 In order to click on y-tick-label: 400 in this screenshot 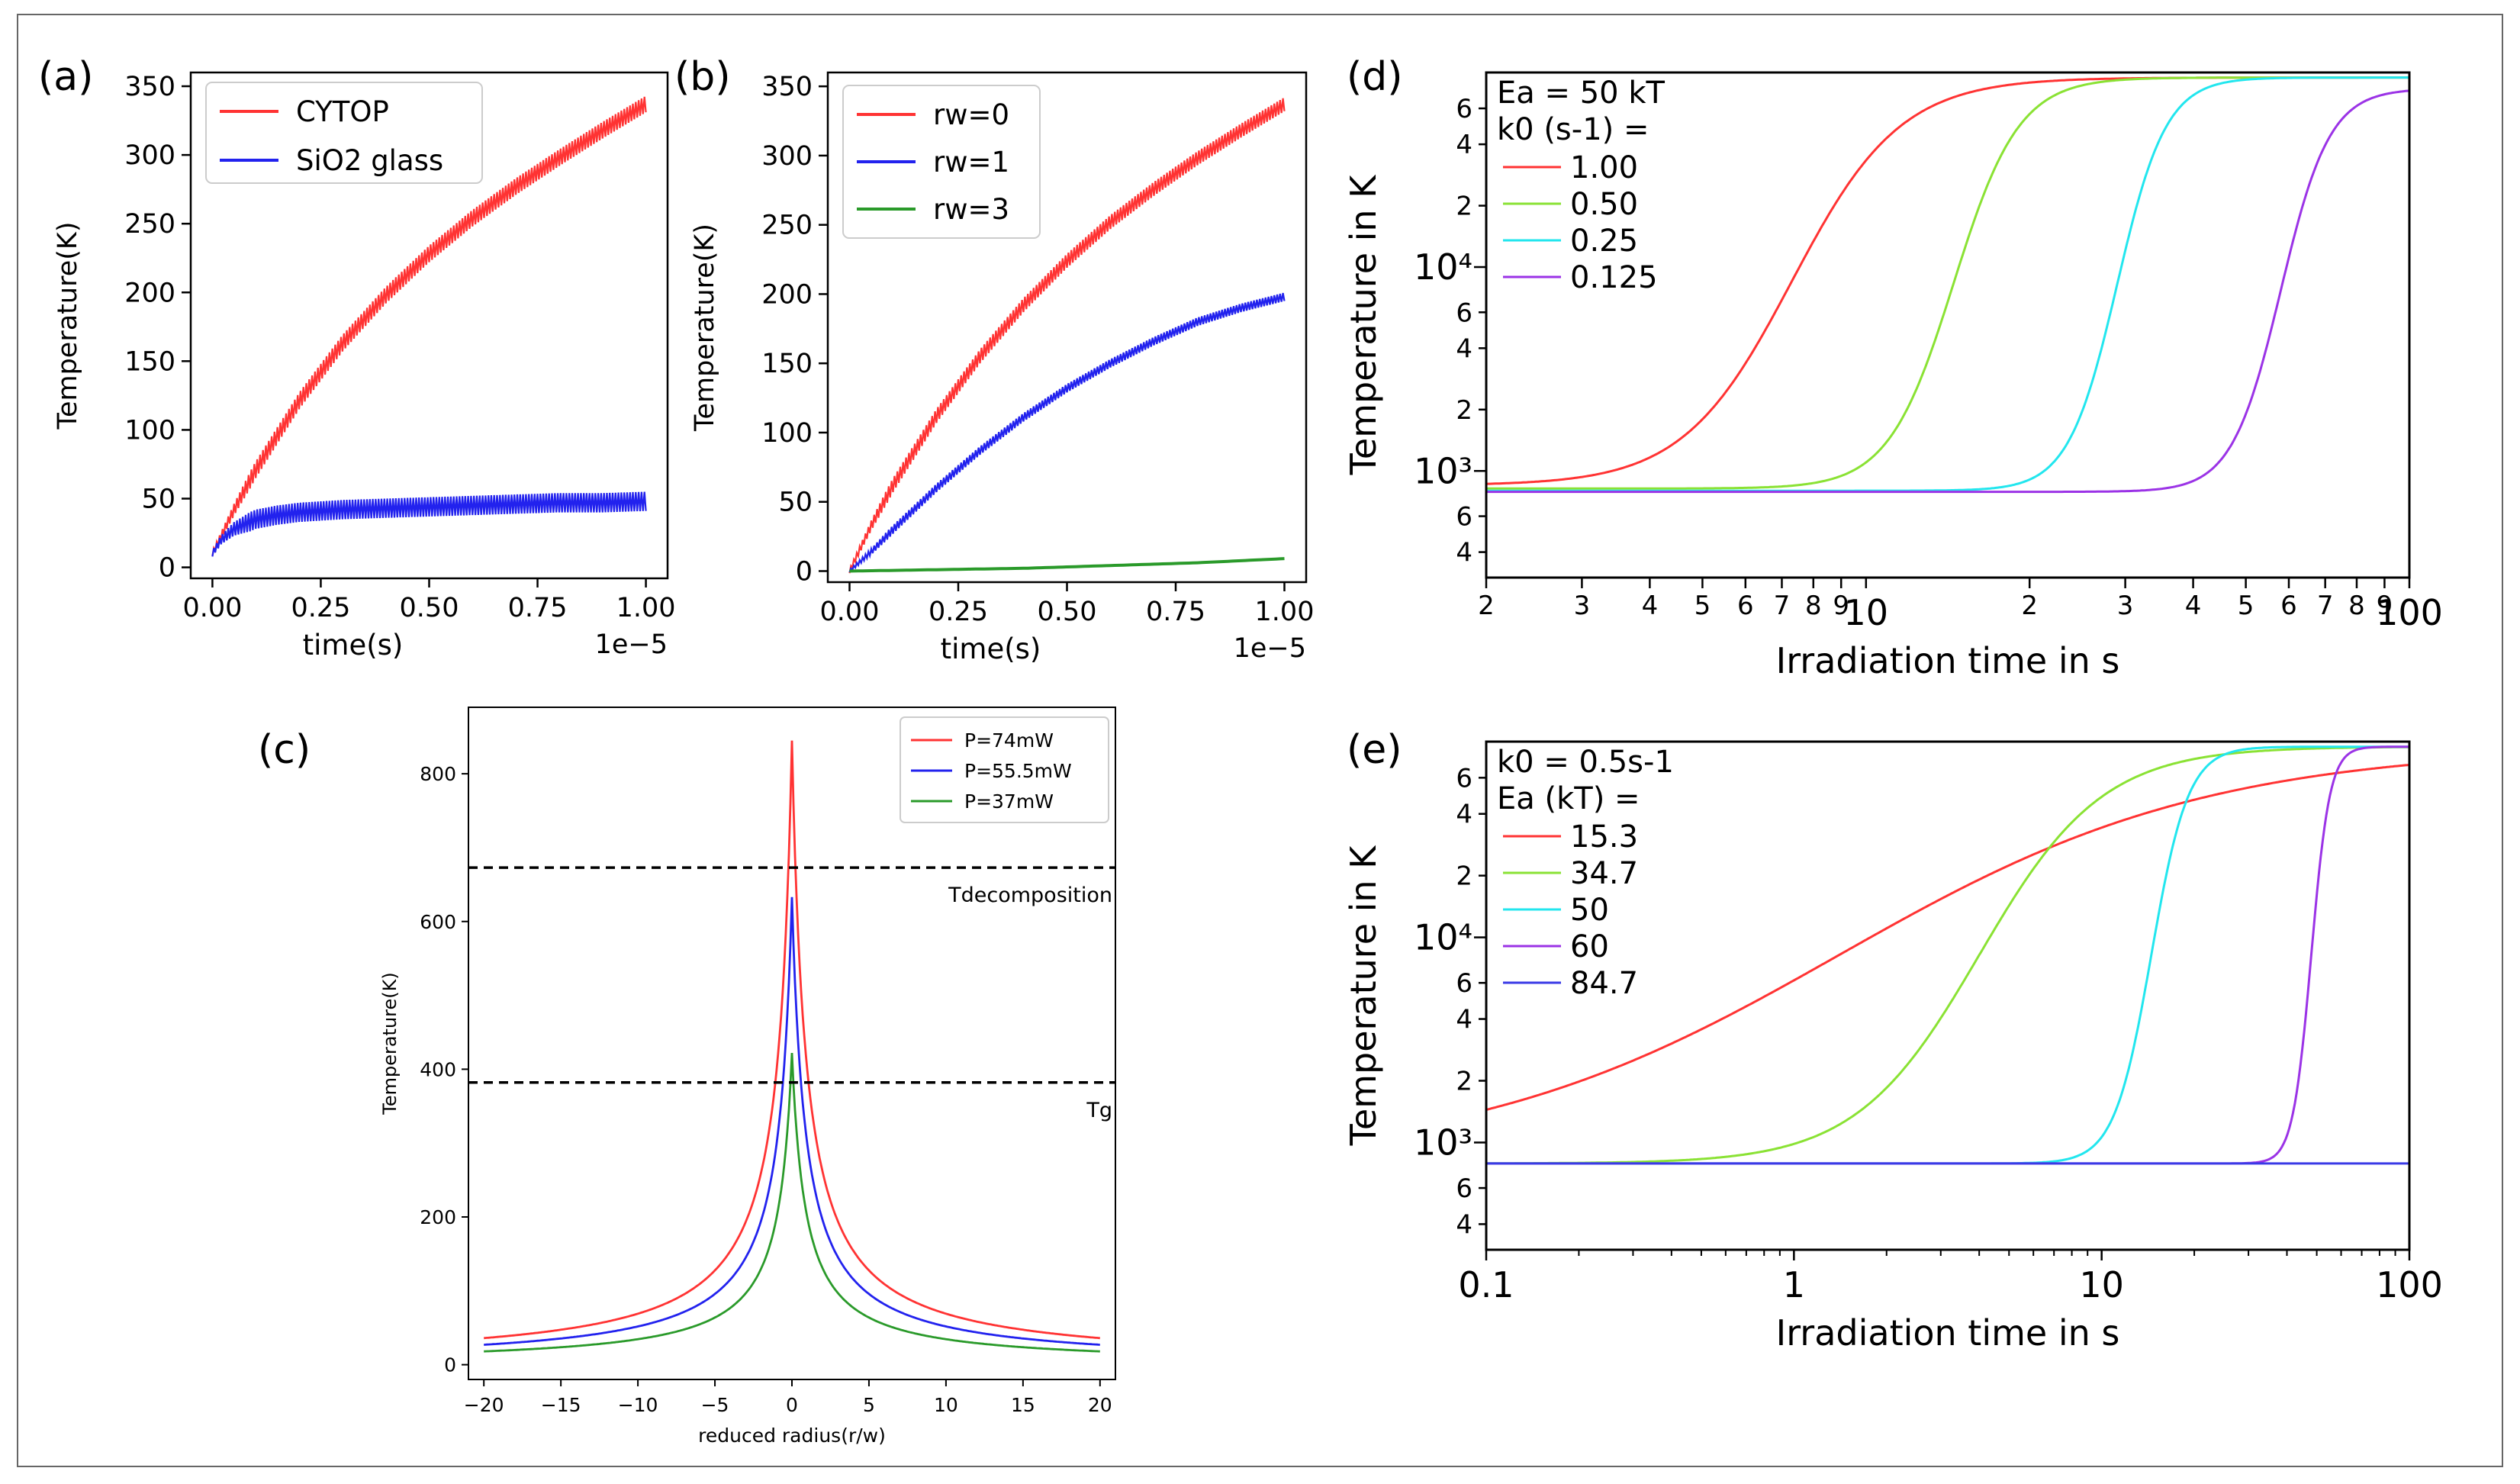, I will do `click(438, 1069)`.